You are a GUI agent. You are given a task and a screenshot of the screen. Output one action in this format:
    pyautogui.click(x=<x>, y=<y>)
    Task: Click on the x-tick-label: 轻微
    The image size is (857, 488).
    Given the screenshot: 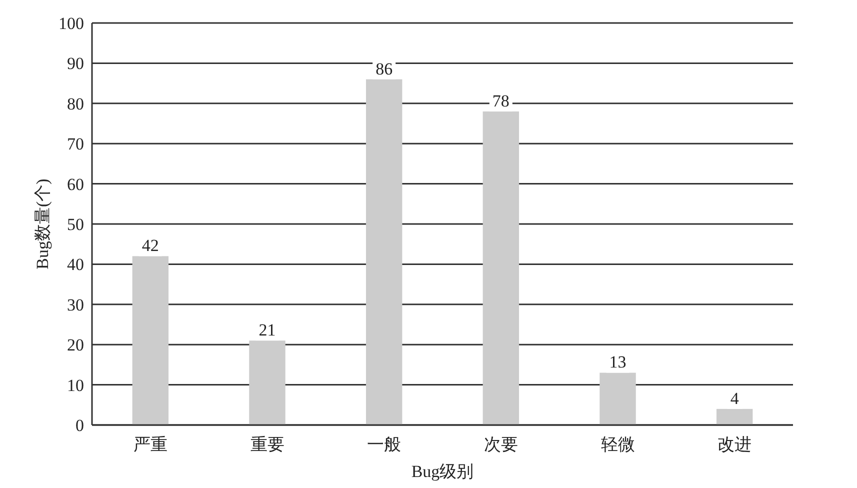 What is the action you would take?
    pyautogui.click(x=617, y=444)
    